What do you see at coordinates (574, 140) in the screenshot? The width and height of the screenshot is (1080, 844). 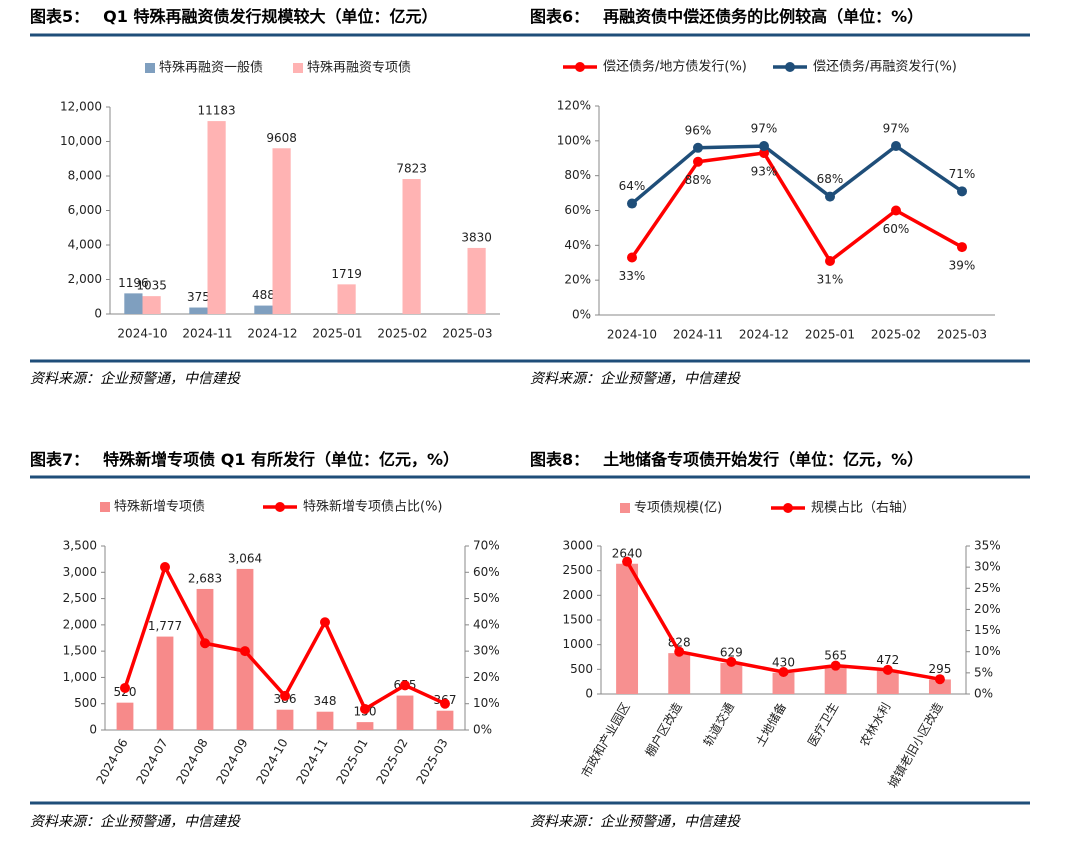 I see `y-tick-label: 100%` at bounding box center [574, 140].